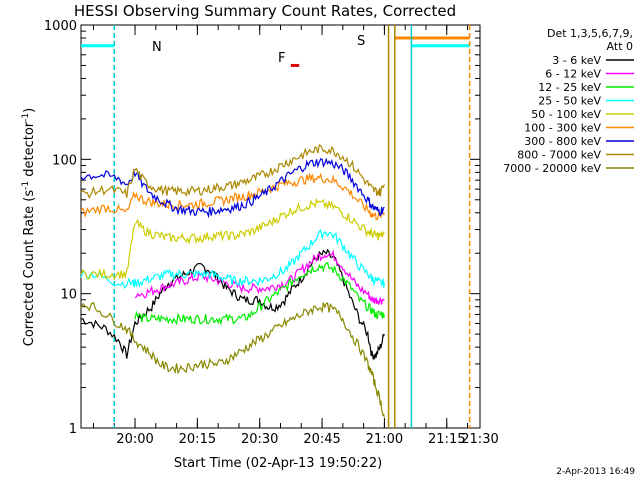 The height and width of the screenshot is (480, 640). Describe the element at coordinates (559, 155) in the screenshot. I see `legend-label: 800 - 7000 keV` at that location.